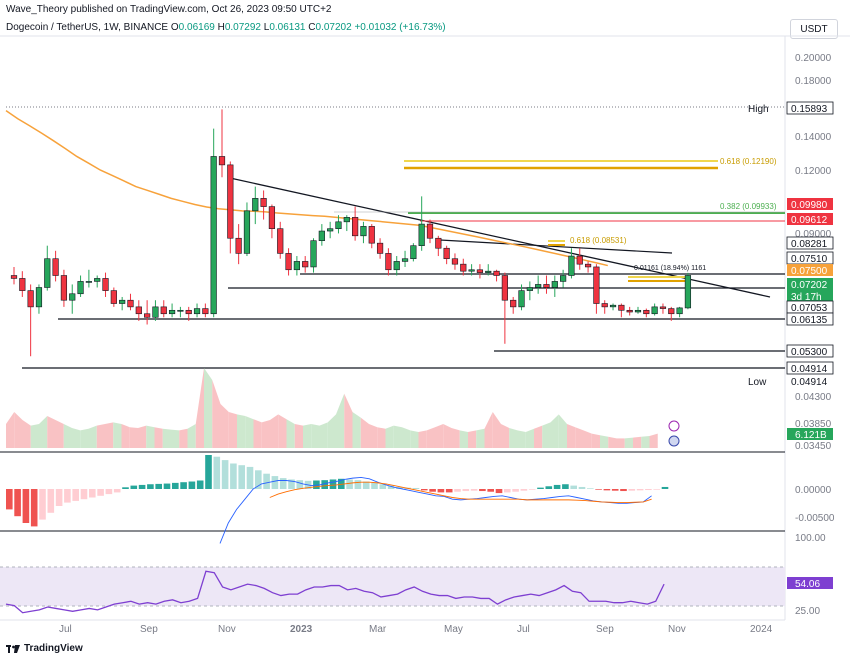 The height and width of the screenshot is (660, 850). What do you see at coordinates (809, 205) in the screenshot?
I see `price-label-value: 0.09980` at bounding box center [809, 205].